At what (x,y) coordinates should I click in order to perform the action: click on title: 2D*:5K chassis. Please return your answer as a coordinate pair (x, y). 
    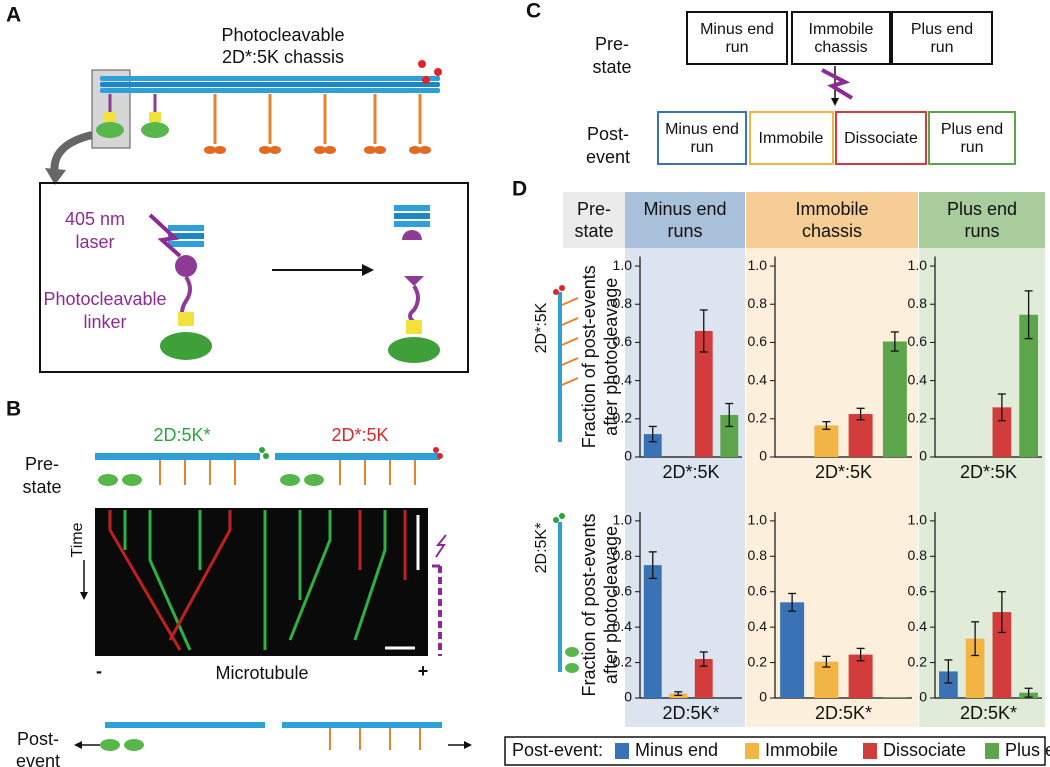
    Looking at the image, I should click on (283, 57).